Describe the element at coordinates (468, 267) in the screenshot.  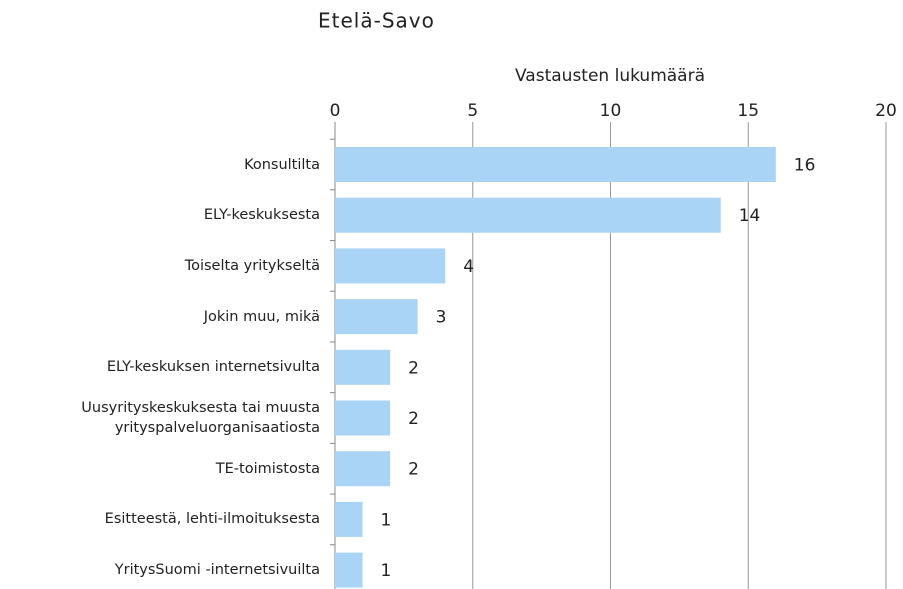
I see `value-label: 4` at that location.